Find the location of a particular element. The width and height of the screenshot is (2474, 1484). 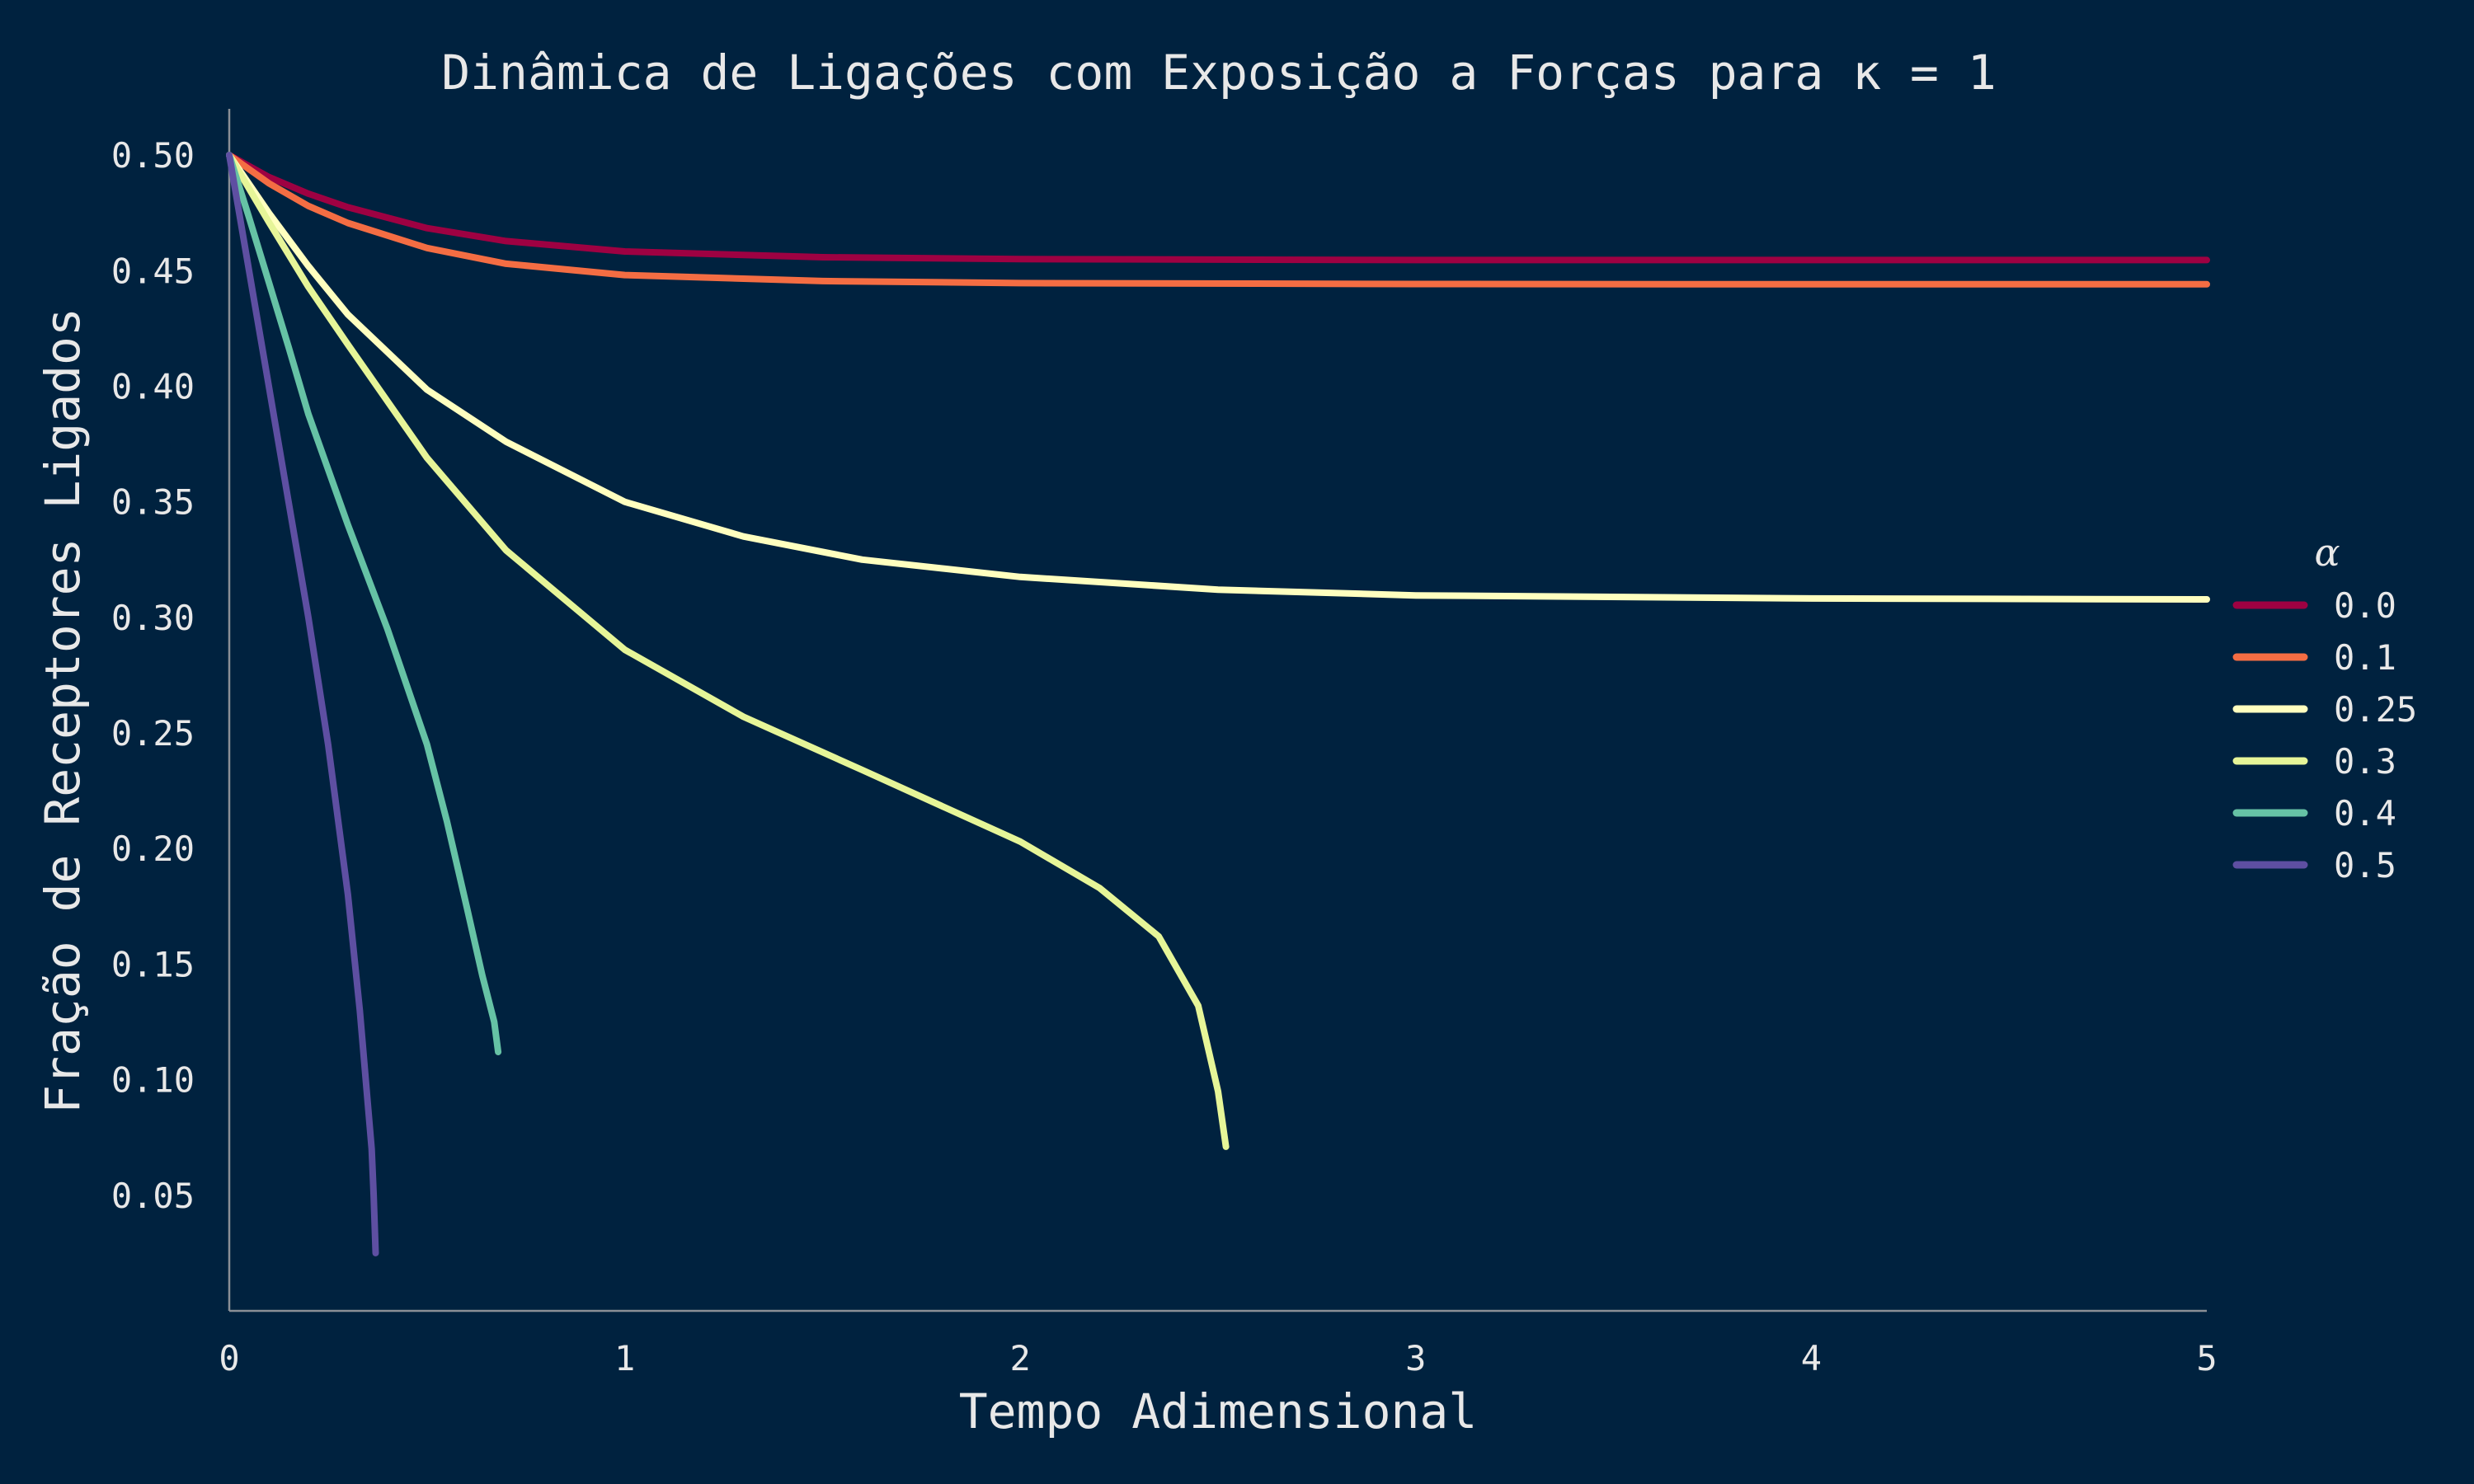

x-tick-label: 2 is located at coordinates (1020, 1358).